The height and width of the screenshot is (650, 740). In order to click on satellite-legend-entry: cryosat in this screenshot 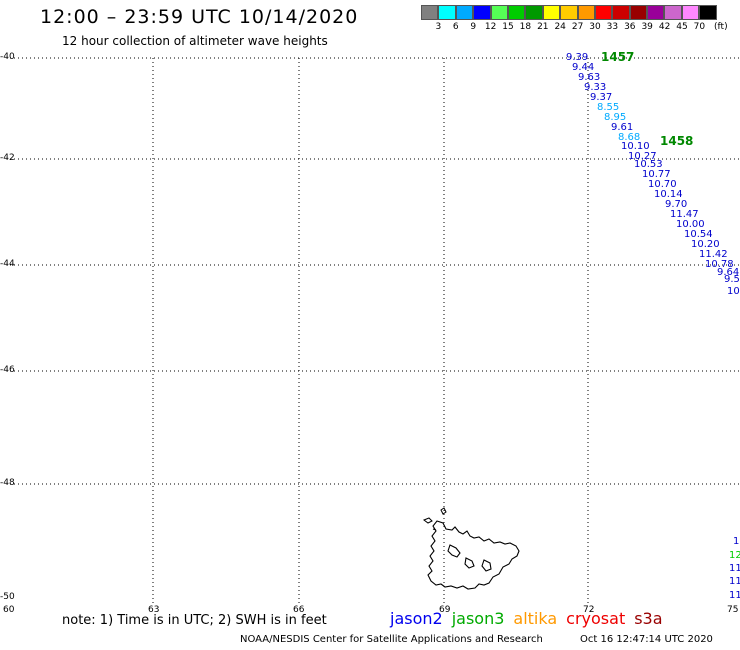, I will do `click(596, 618)`.